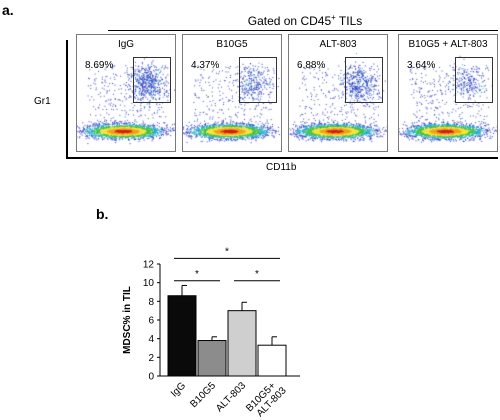 Image resolution: width=500 pixels, height=420 pixels. What do you see at coordinates (421, 65) in the screenshot?
I see `facs-percent-combo: 3.64%` at bounding box center [421, 65].